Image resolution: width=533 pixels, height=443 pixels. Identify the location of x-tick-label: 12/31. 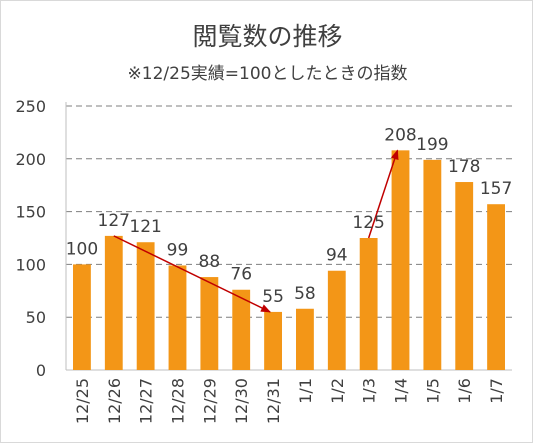
(273, 401).